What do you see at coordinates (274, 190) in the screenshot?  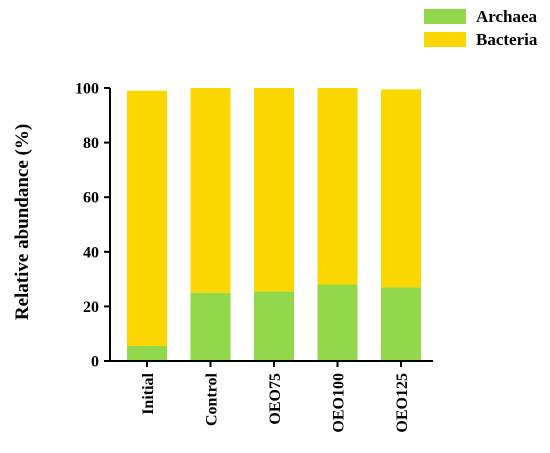 I see `bar-bacteria-oeo75` at bounding box center [274, 190].